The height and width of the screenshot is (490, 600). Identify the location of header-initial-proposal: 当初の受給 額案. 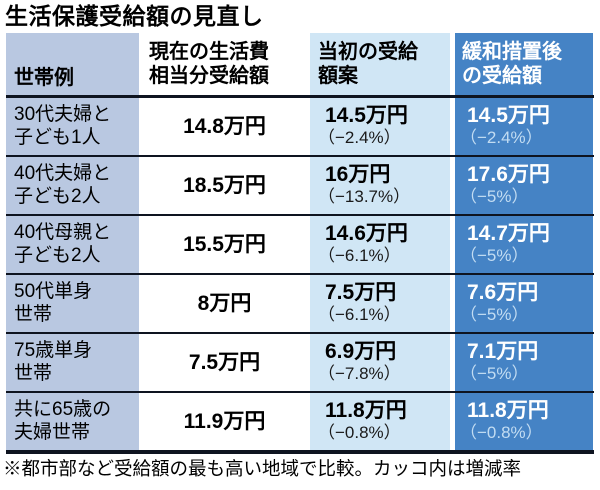
(380, 64).